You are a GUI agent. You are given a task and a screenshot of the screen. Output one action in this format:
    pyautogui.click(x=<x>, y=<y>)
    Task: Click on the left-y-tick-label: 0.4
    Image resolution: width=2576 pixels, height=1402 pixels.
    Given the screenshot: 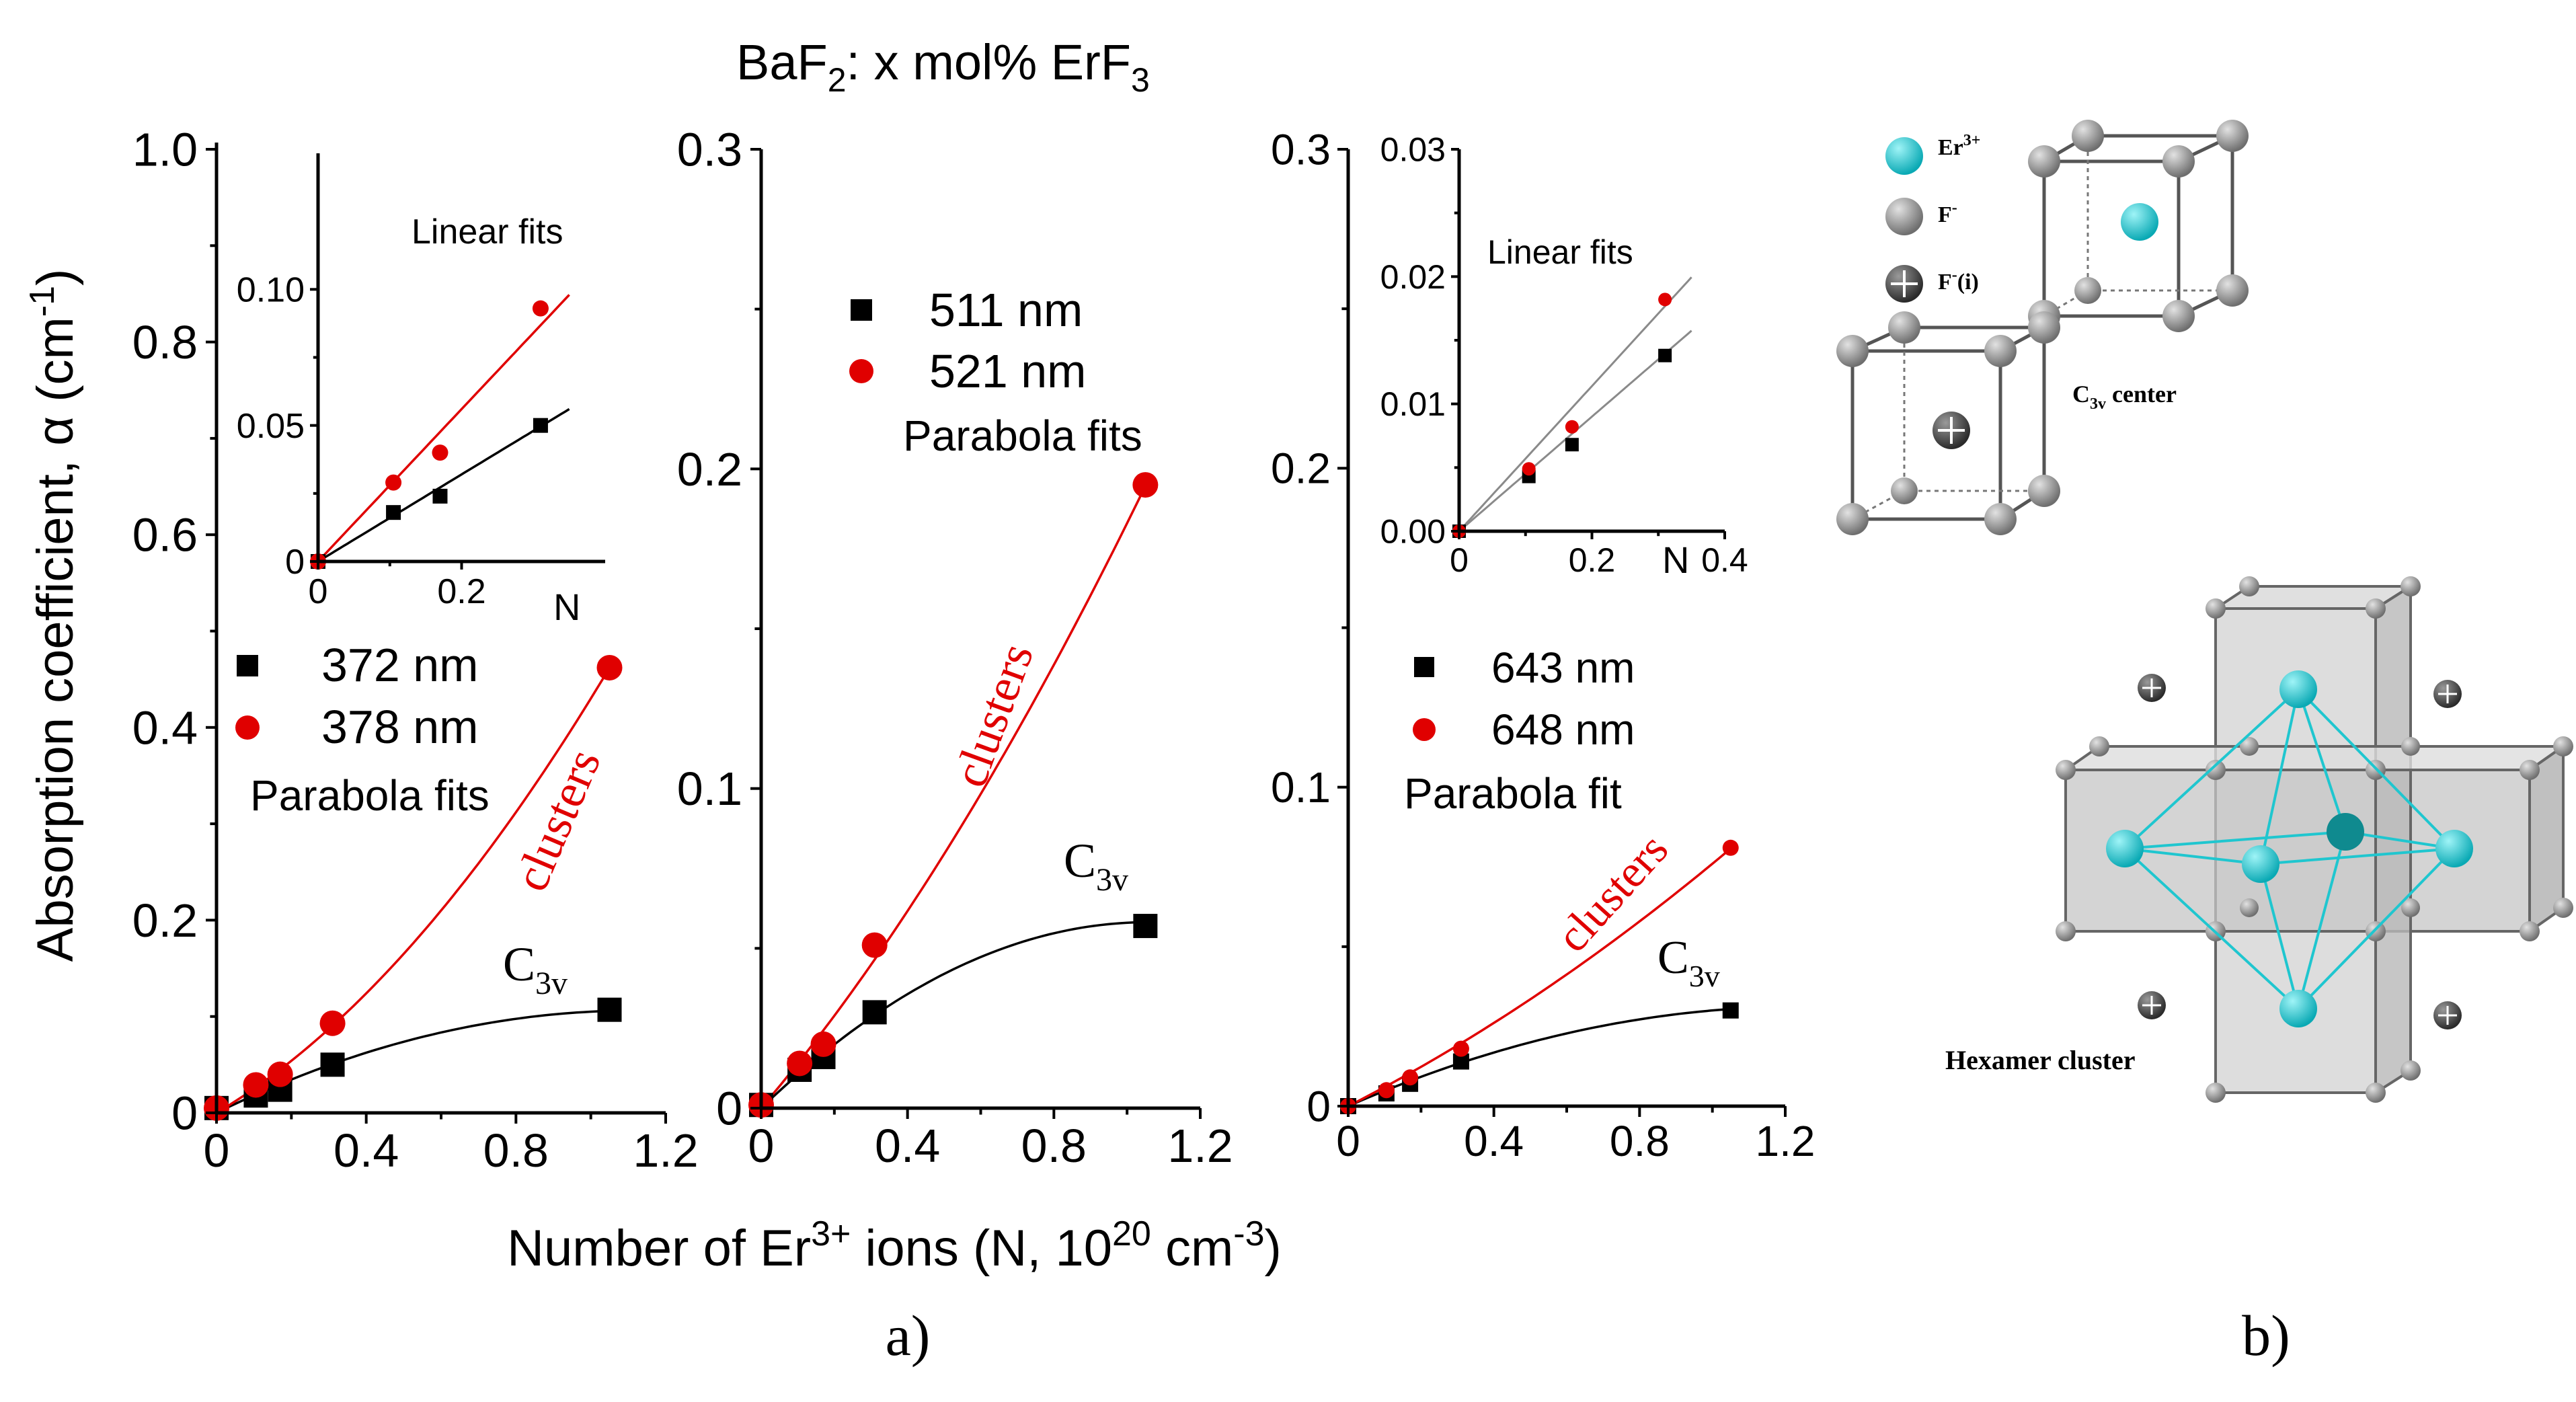 What is the action you would take?
    pyautogui.click(x=165, y=727)
    